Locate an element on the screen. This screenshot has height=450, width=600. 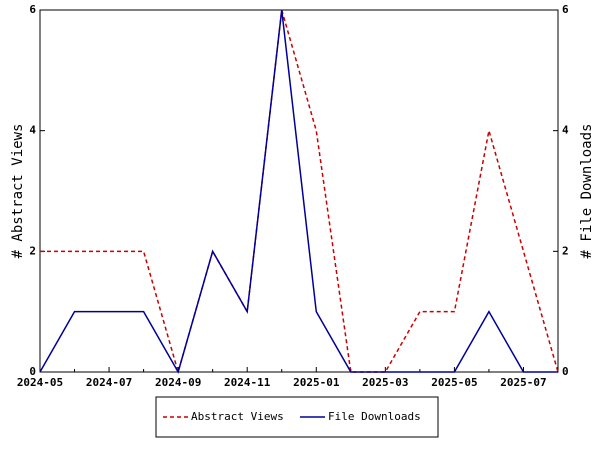
x-tick-label: 2025-03 is located at coordinates (385, 382).